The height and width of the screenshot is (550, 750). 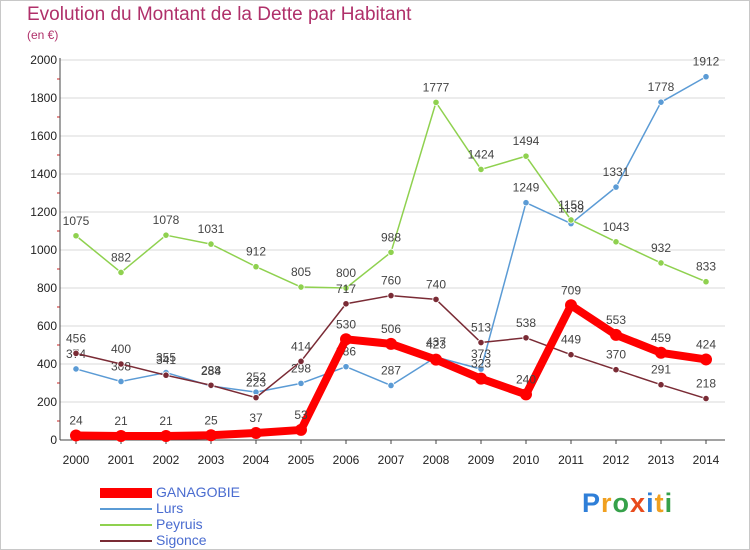 I want to click on x-tick-label: 2004, so click(x=256, y=460).